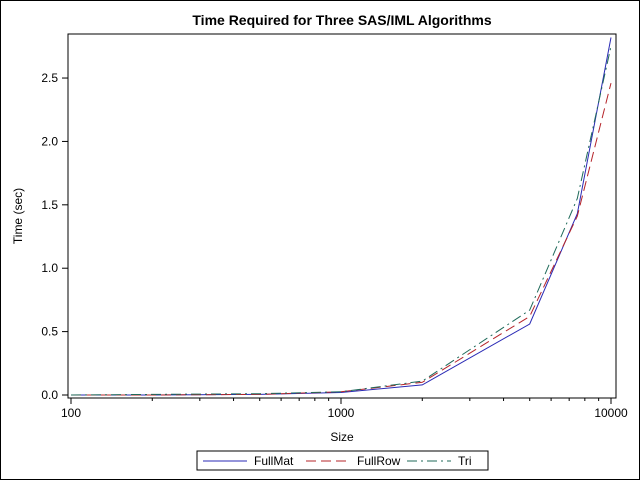  Describe the element at coordinates (49, 205) in the screenshot. I see `y-tick-label: 1.5` at that location.